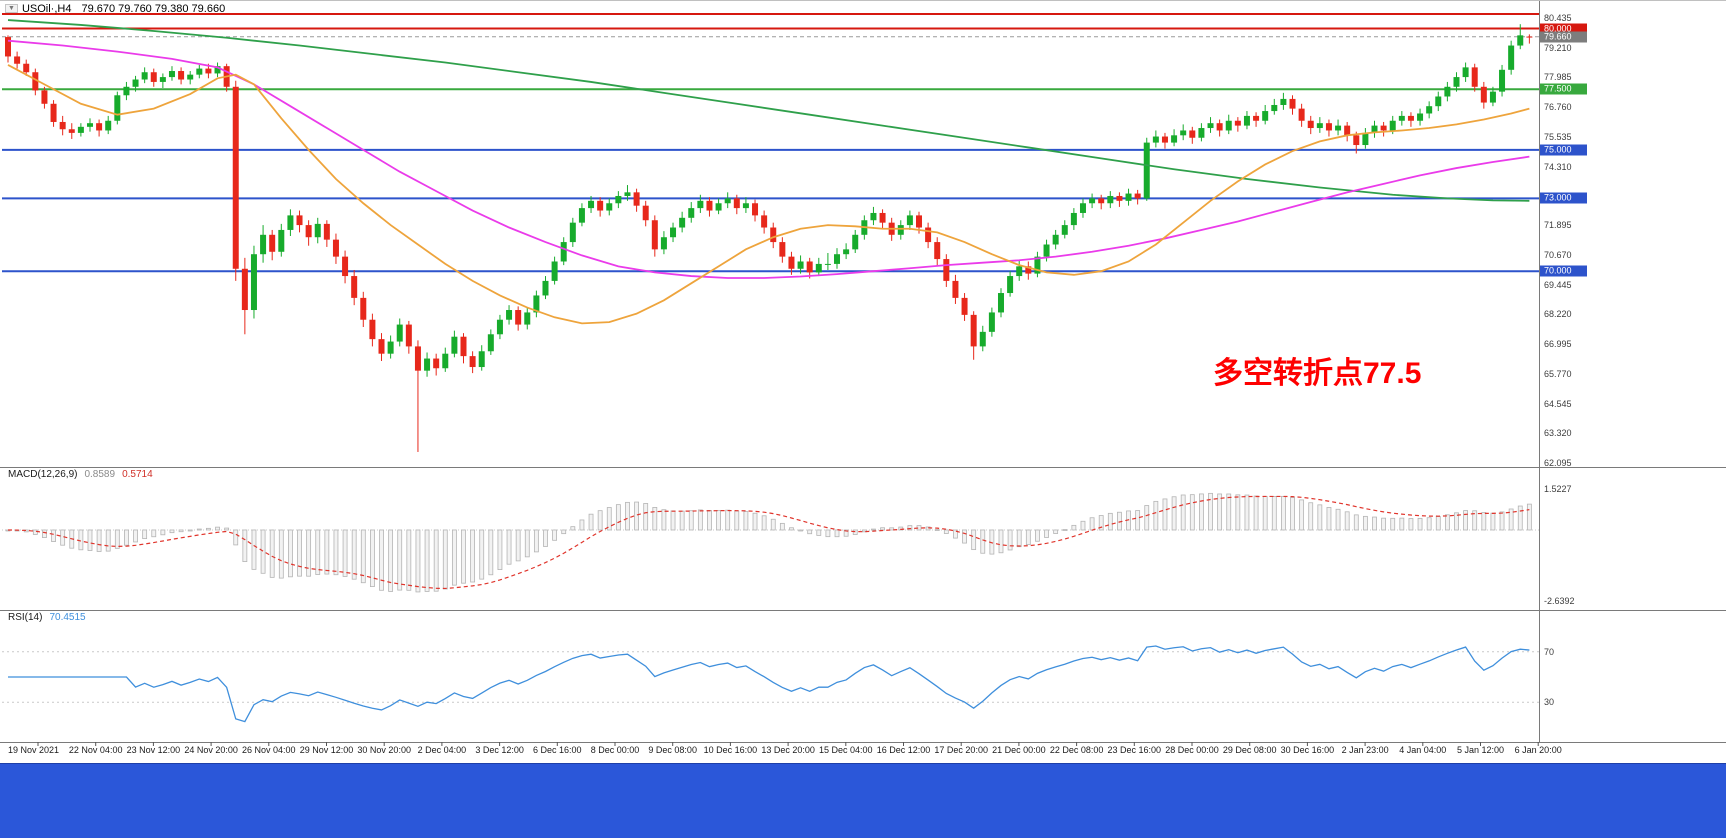 The image size is (1726, 838). I want to click on time-axis-label: 23 Nov 12:00, so click(153, 750).